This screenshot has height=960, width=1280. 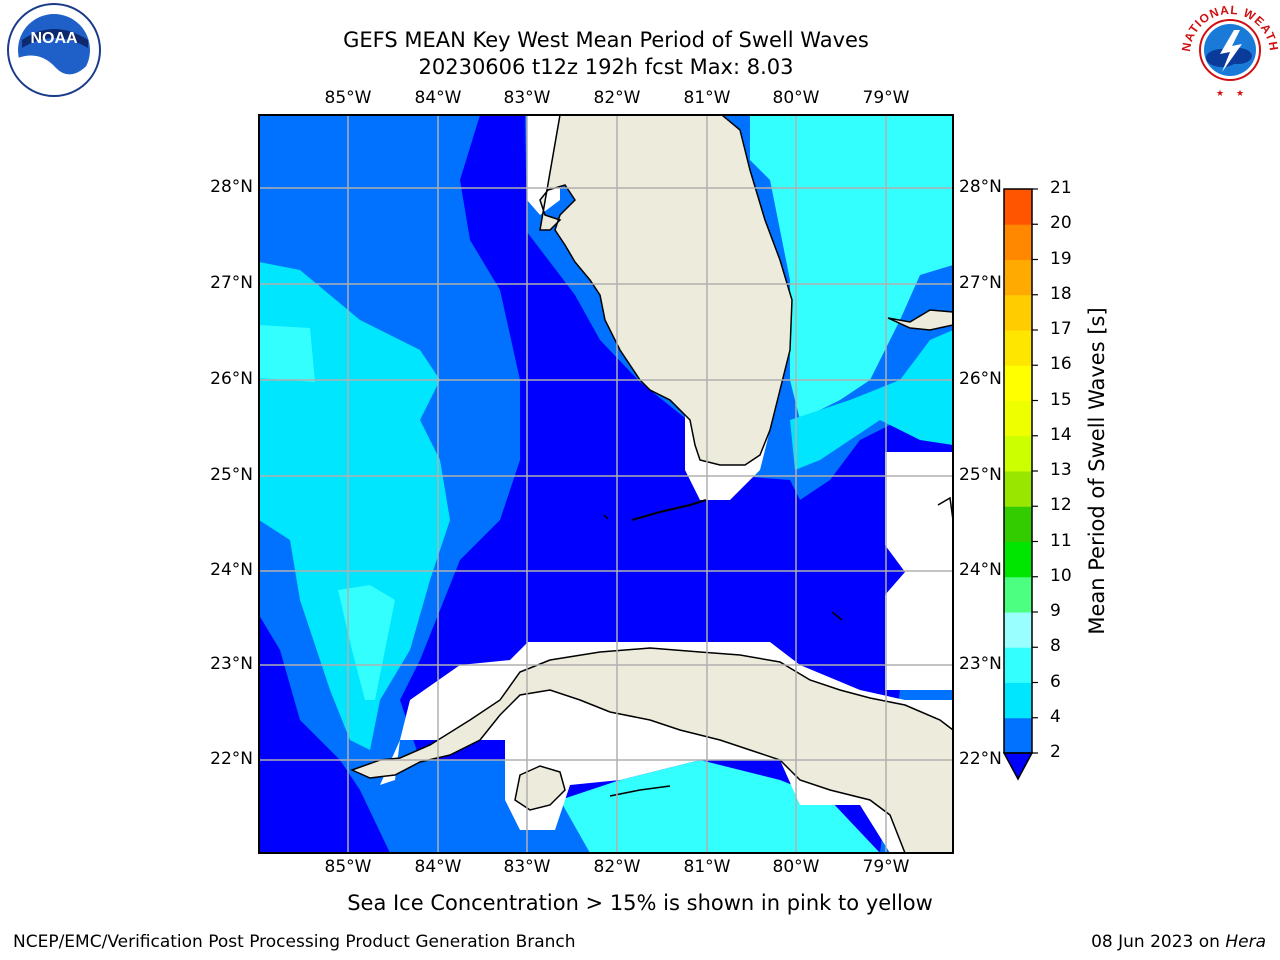 What do you see at coordinates (231, 187) in the screenshot?
I see `lat-tick-left: 28°N` at bounding box center [231, 187].